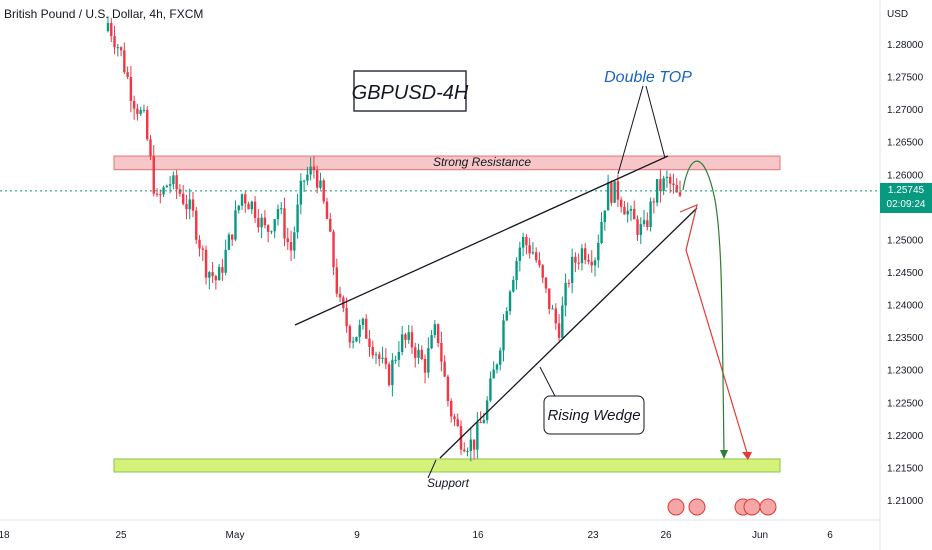 This screenshot has width=932, height=550. What do you see at coordinates (478, 535) in the screenshot?
I see `time-tick-label: 16` at bounding box center [478, 535].